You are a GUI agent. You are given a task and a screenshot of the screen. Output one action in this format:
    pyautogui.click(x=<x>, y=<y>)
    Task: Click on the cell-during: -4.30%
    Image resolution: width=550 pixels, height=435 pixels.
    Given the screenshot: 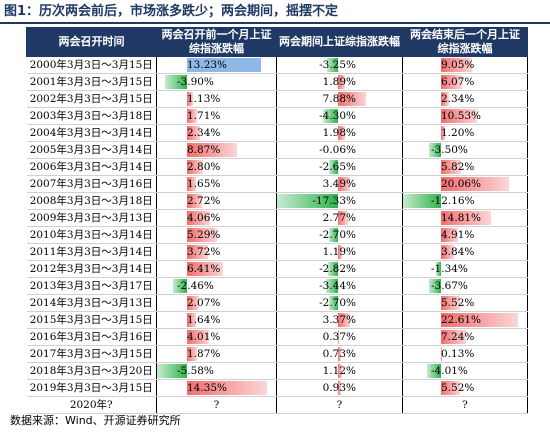 What is the action you would take?
    pyautogui.click(x=339, y=116)
    